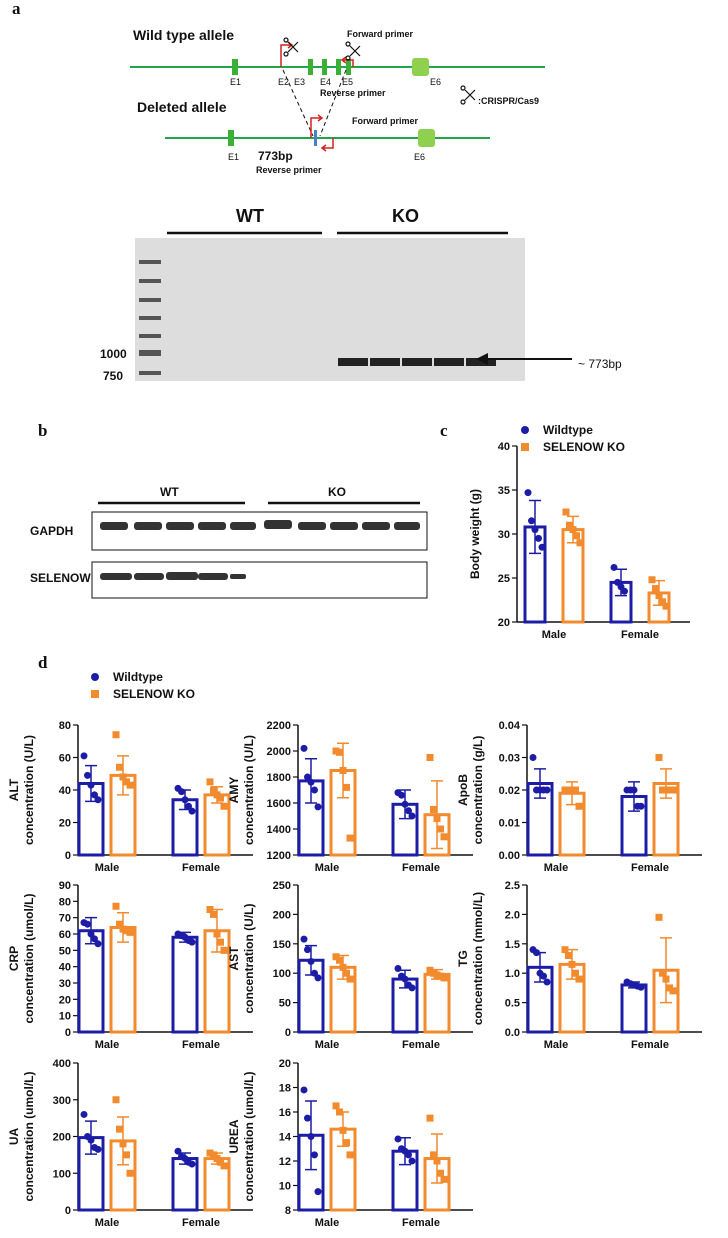 Image resolution: width=728 pixels, height=1238 pixels. I want to click on panel-label: c, so click(444, 430).